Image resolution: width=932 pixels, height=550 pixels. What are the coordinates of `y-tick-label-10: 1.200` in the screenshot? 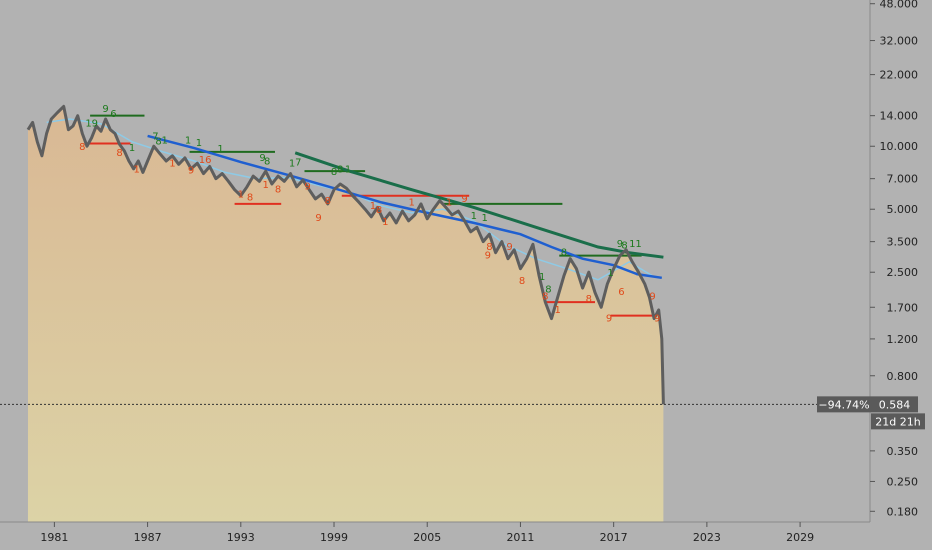 It's located at (903, 339).